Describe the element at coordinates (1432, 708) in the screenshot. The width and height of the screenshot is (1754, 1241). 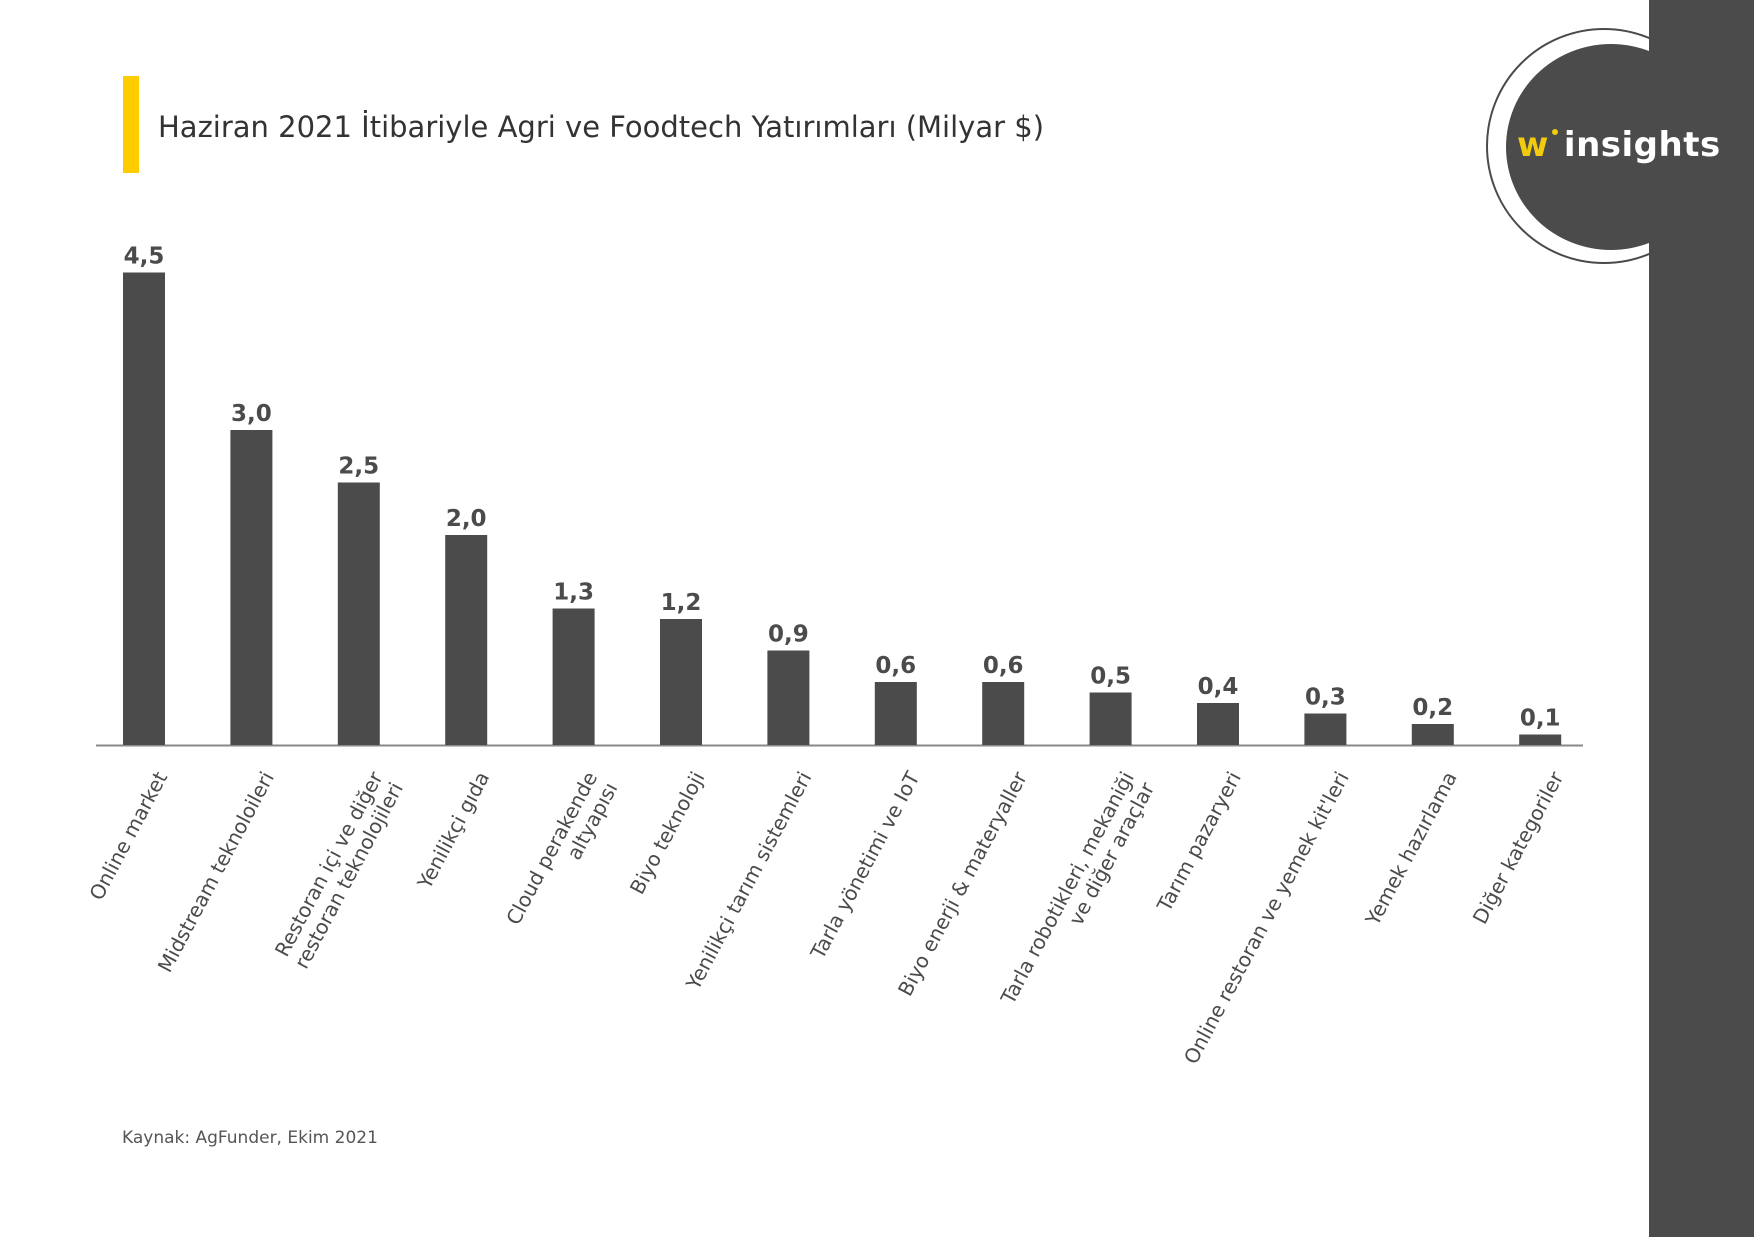
I see `data-label: 0,2` at that location.